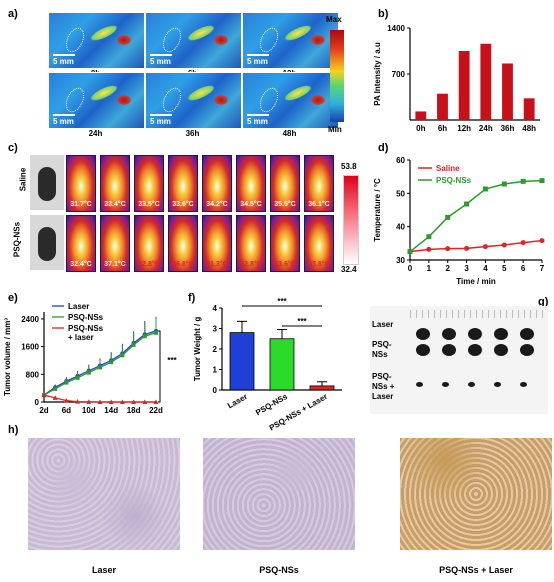 Image resolution: width=554 pixels, height=582 pixels. Describe the element at coordinates (104, 570) in the screenshot. I see `ihc-caption-laser: Laser` at that location.